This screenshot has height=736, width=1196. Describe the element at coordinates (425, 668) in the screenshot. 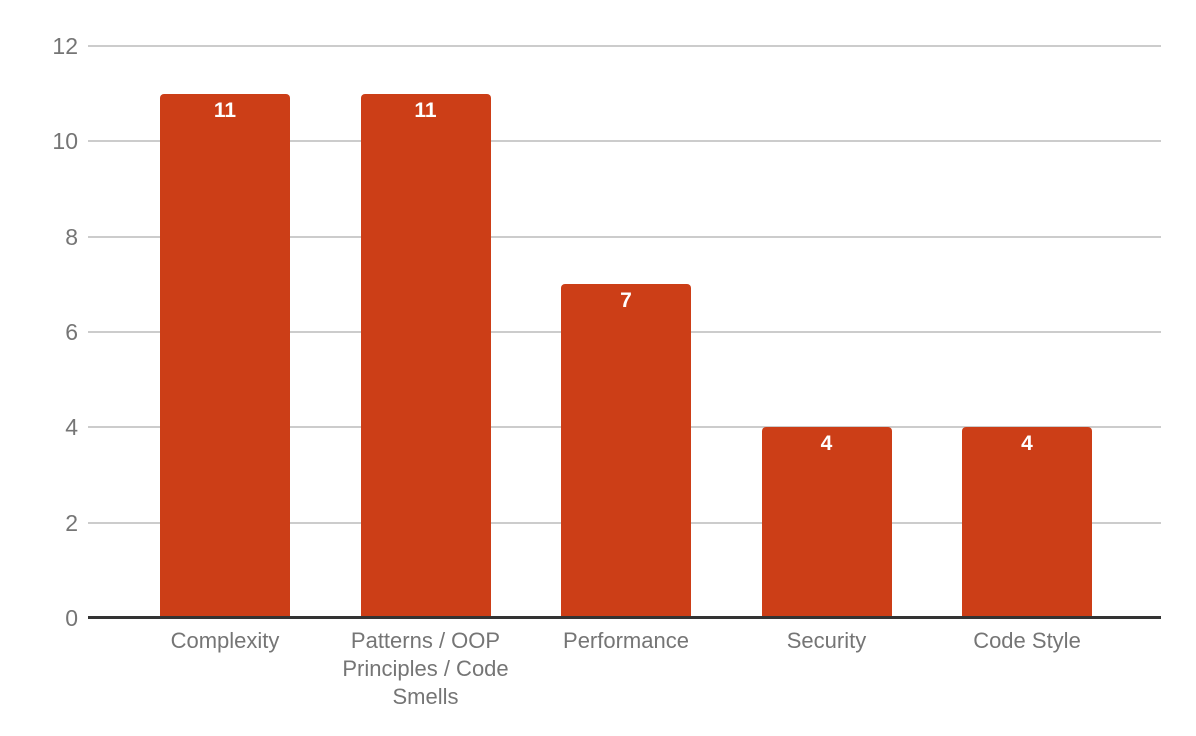

I see `x-axis-category-label: Patterns / OOP Principles / Code Smells` at that location.